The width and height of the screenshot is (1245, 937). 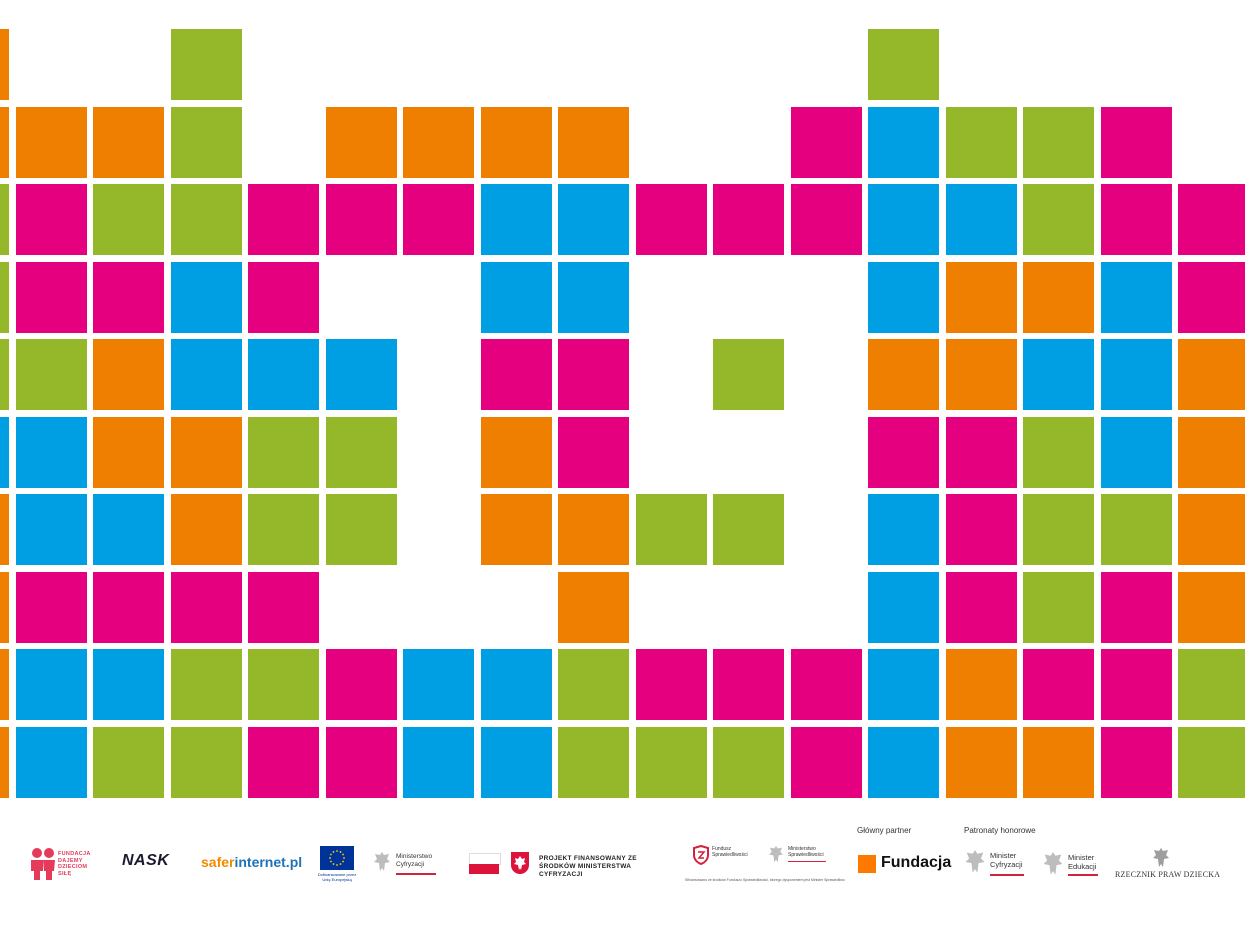 I want to click on justice-fund-text: Fundusz Sprawiedliwości, so click(x=730, y=852).